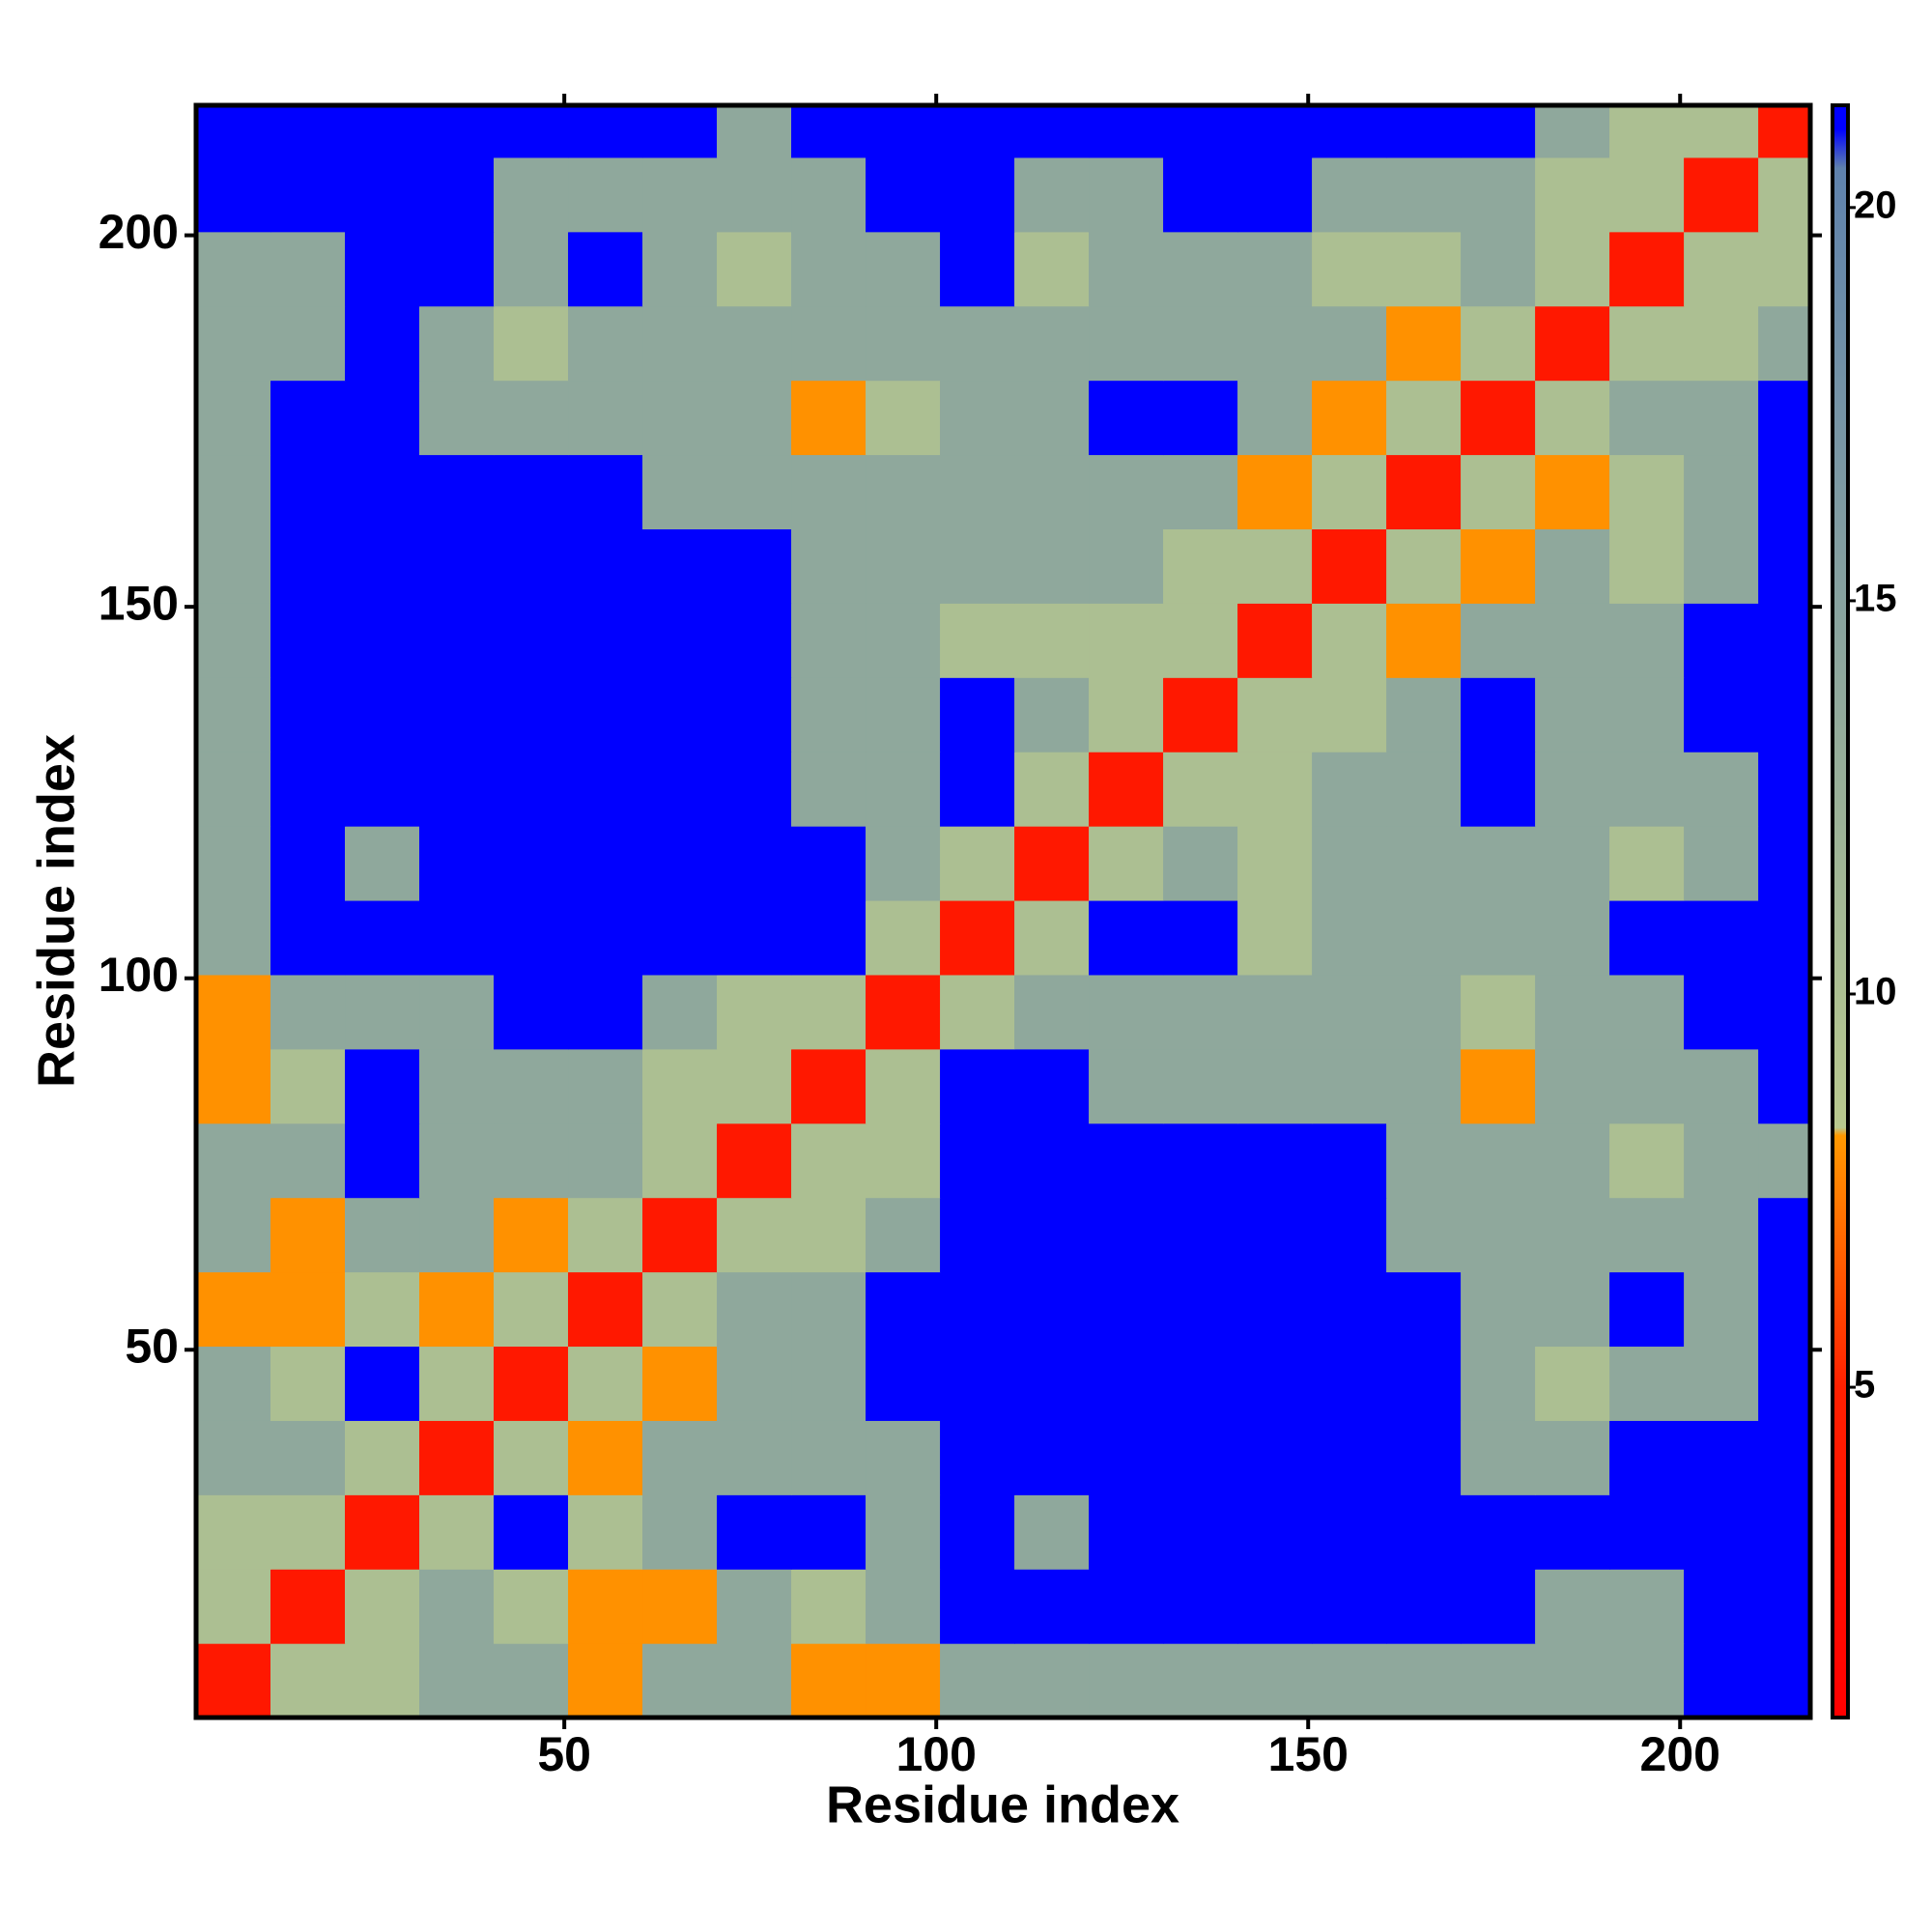 The width and height of the screenshot is (1932, 1932). Describe the element at coordinates (564, 1754) in the screenshot. I see `x-tick-label: 50` at that location.